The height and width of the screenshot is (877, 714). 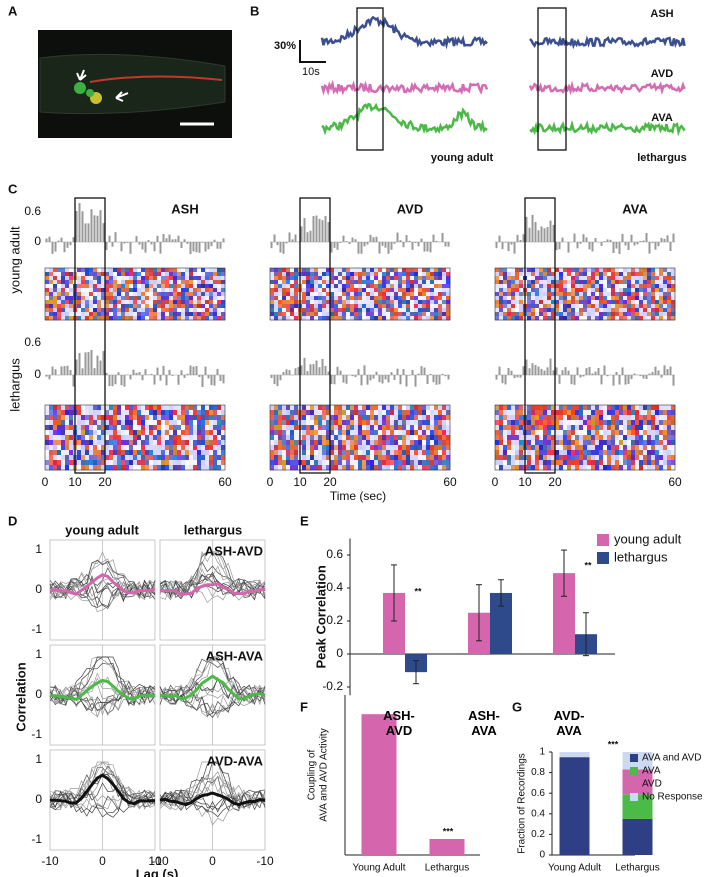 I want to click on y-axis-label: AVA and AVD Activity, so click(x=324, y=774).